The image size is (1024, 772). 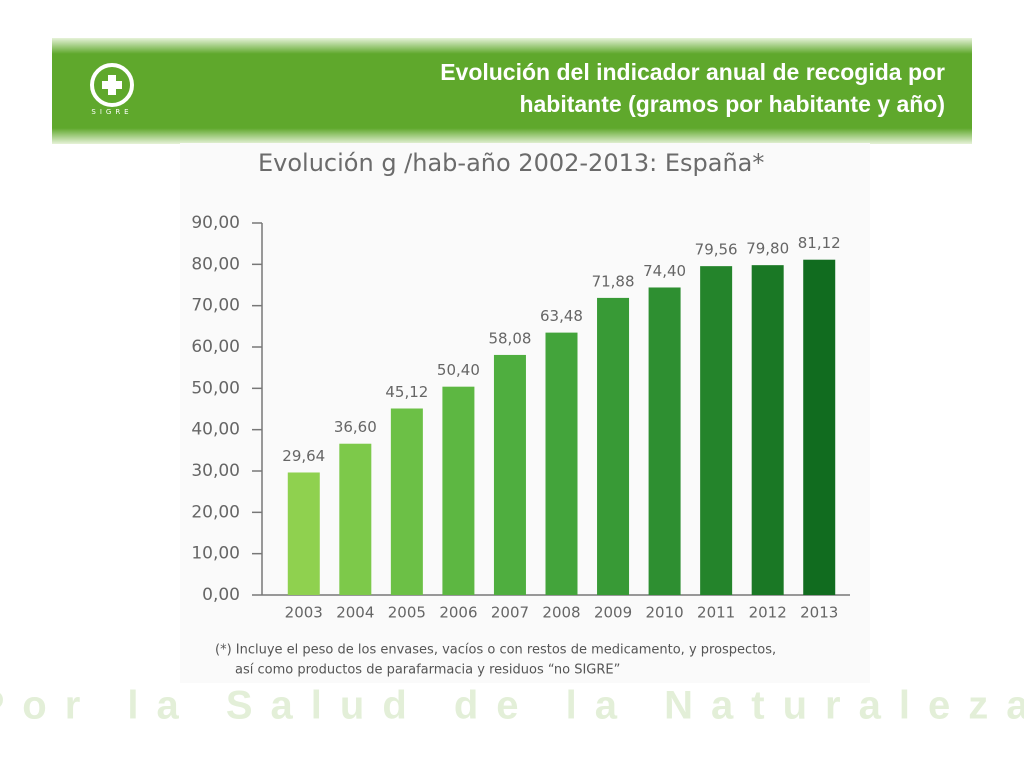 I want to click on y-tick-label: 80,00, so click(x=215, y=264).